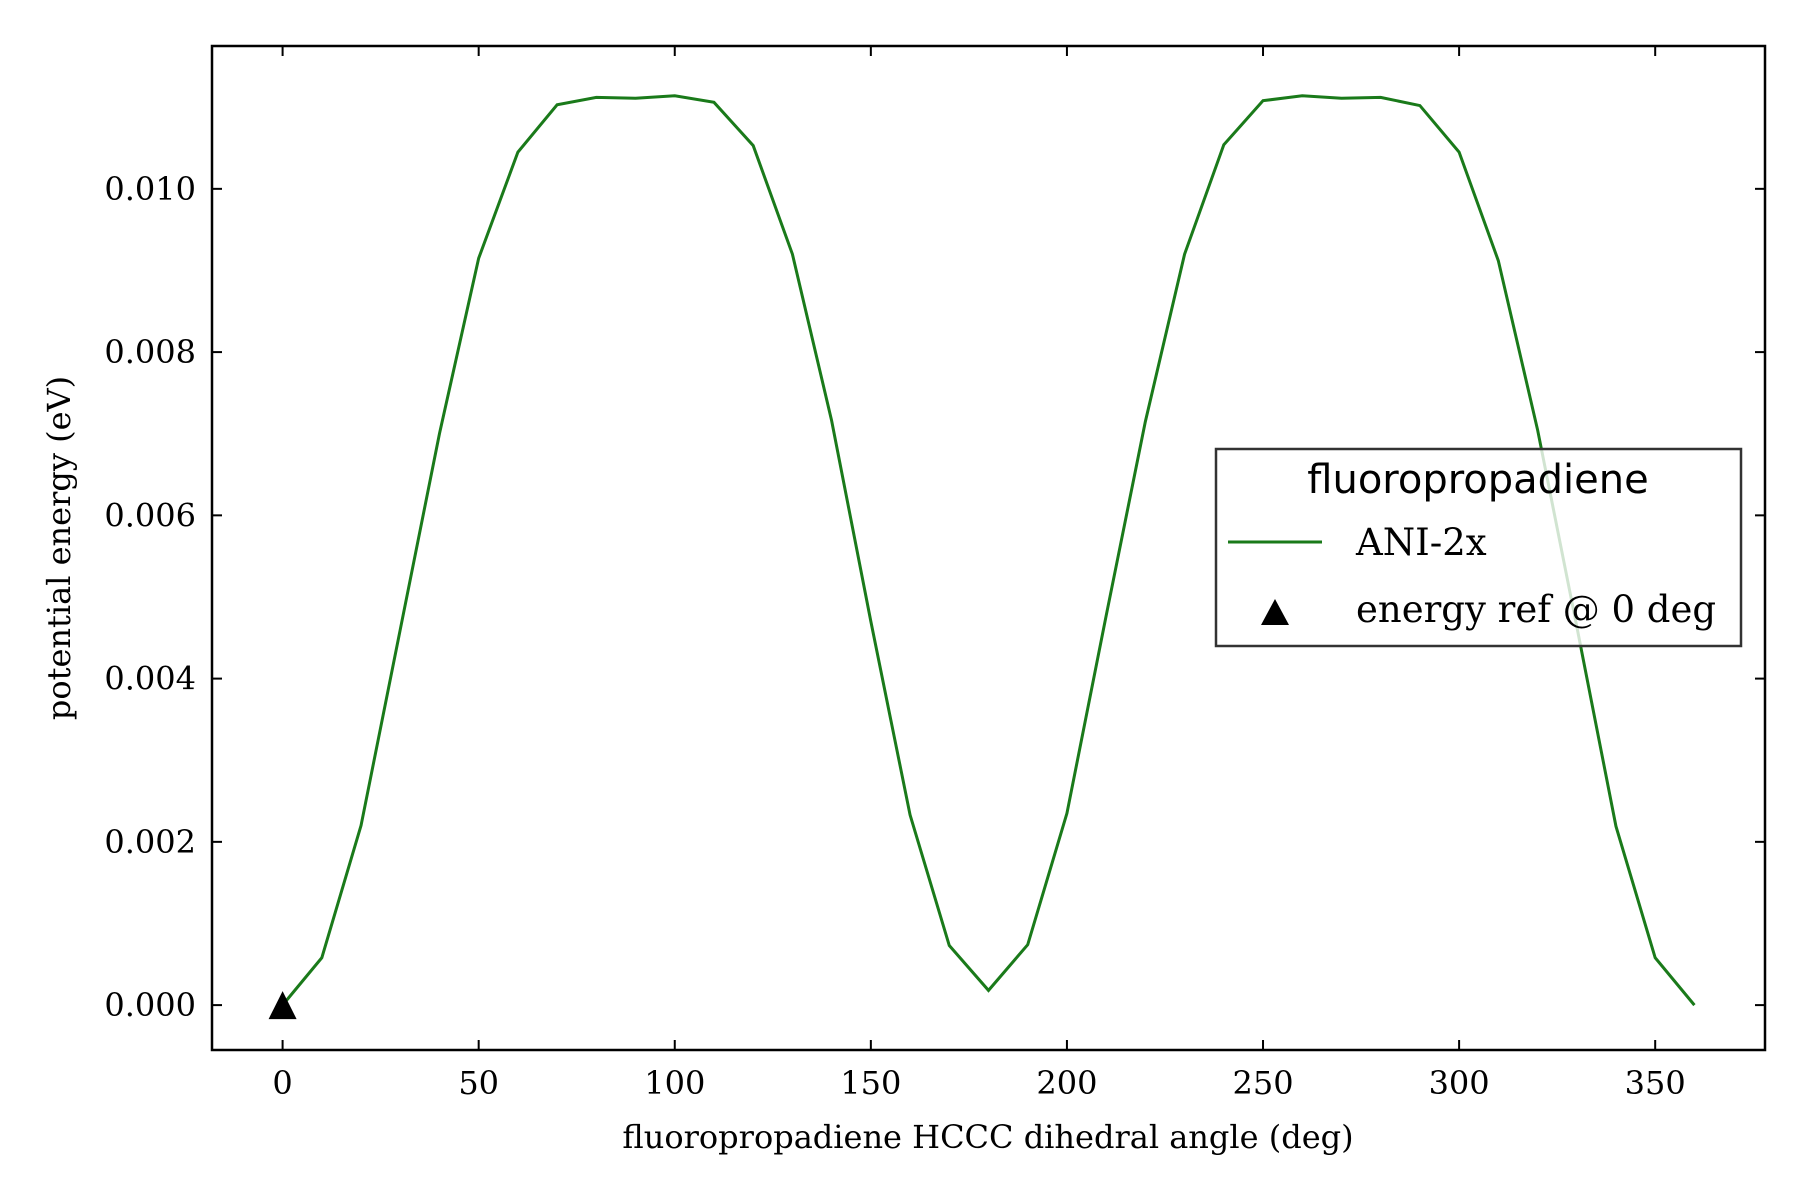 The width and height of the screenshot is (1800, 1200). Describe the element at coordinates (150, 352) in the screenshot. I see `y-tick-label: 0.008` at that location.